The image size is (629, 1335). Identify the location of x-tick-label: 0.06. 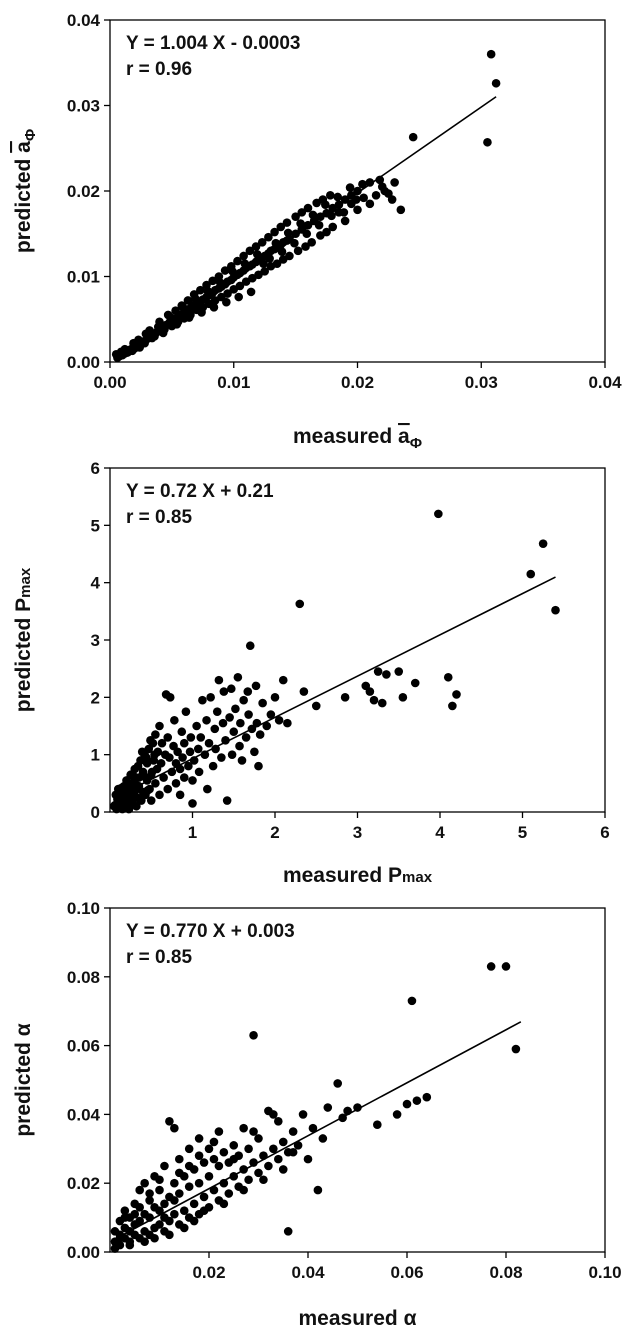
(406, 1272).